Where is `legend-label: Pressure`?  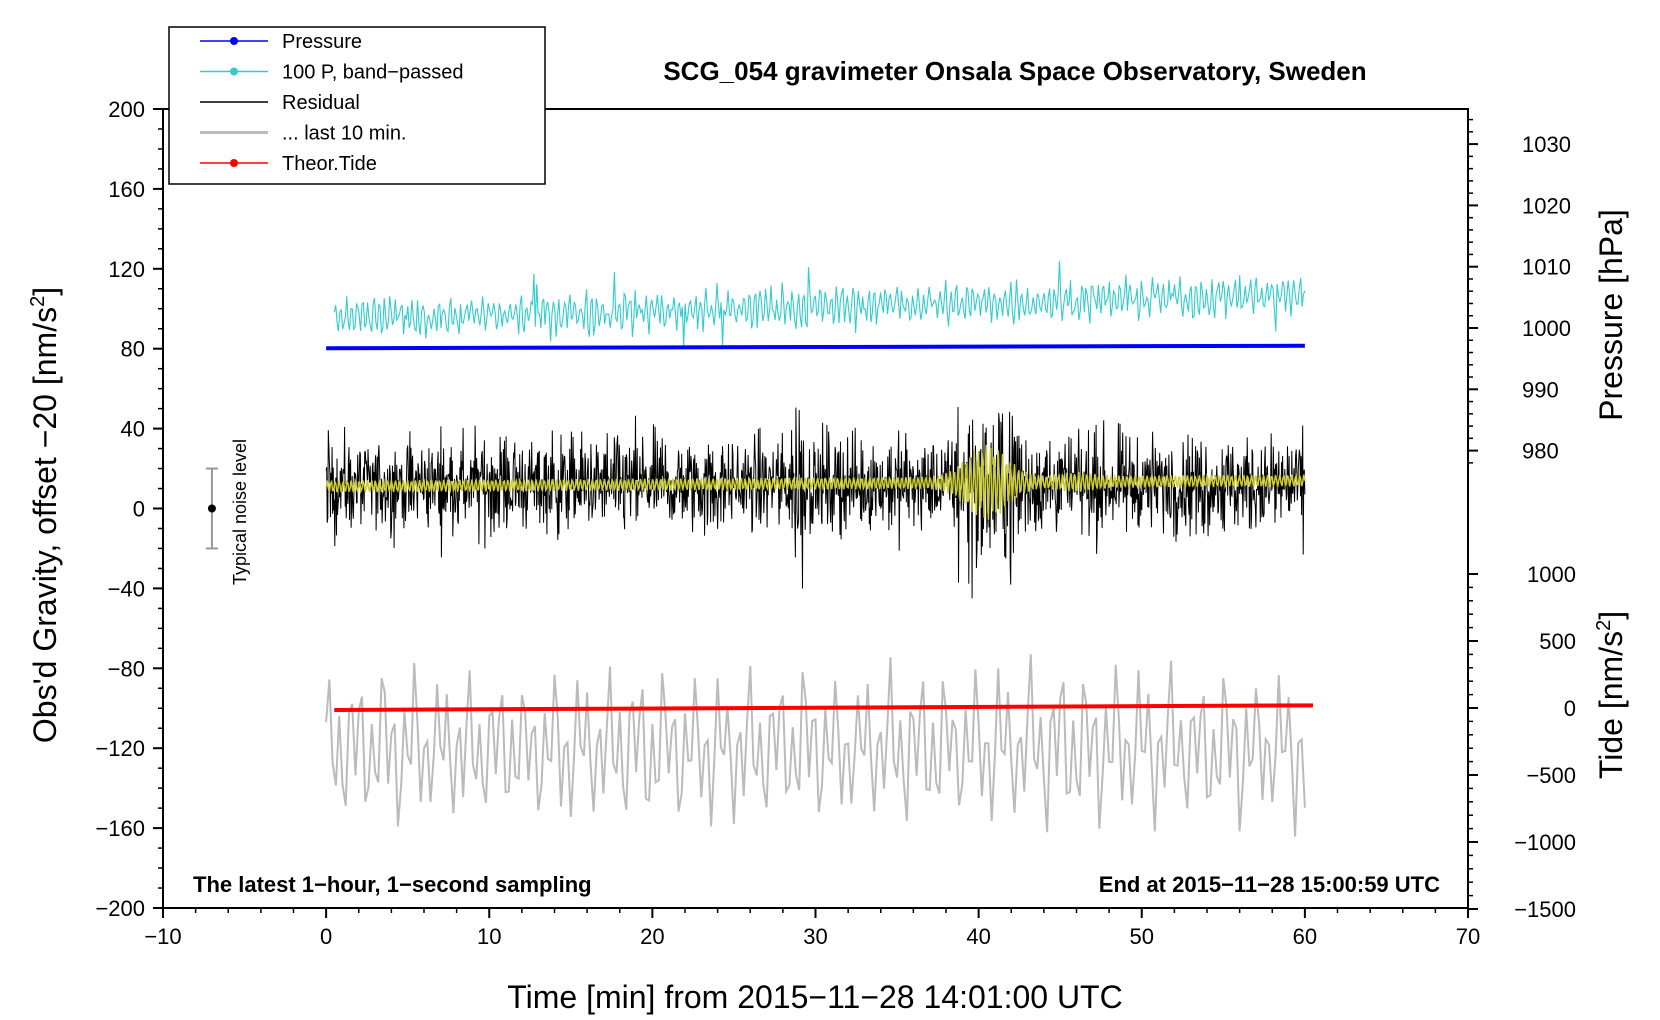
legend-label: Pressure is located at coordinates (322, 42).